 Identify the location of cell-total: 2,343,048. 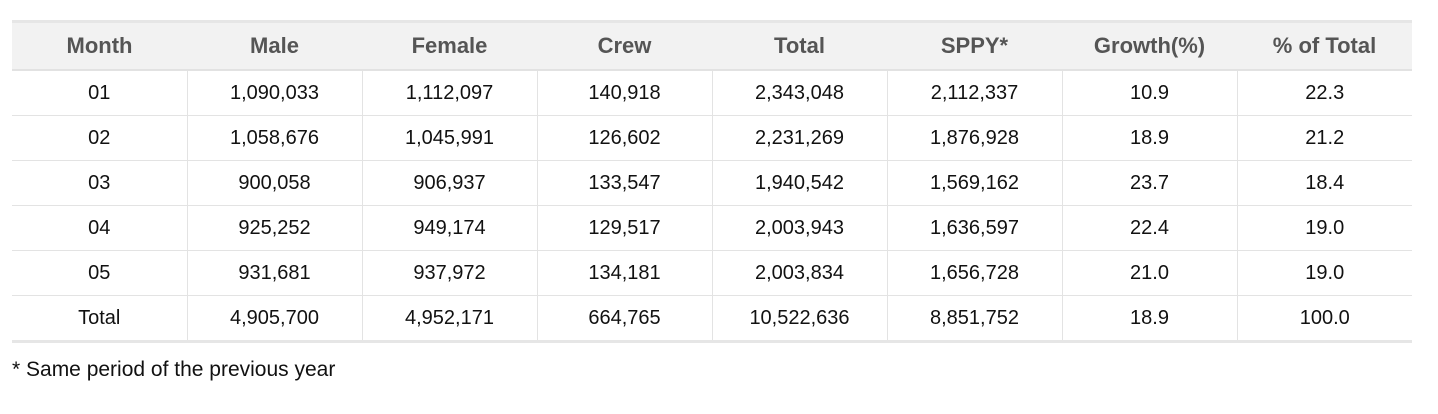
(800, 93).